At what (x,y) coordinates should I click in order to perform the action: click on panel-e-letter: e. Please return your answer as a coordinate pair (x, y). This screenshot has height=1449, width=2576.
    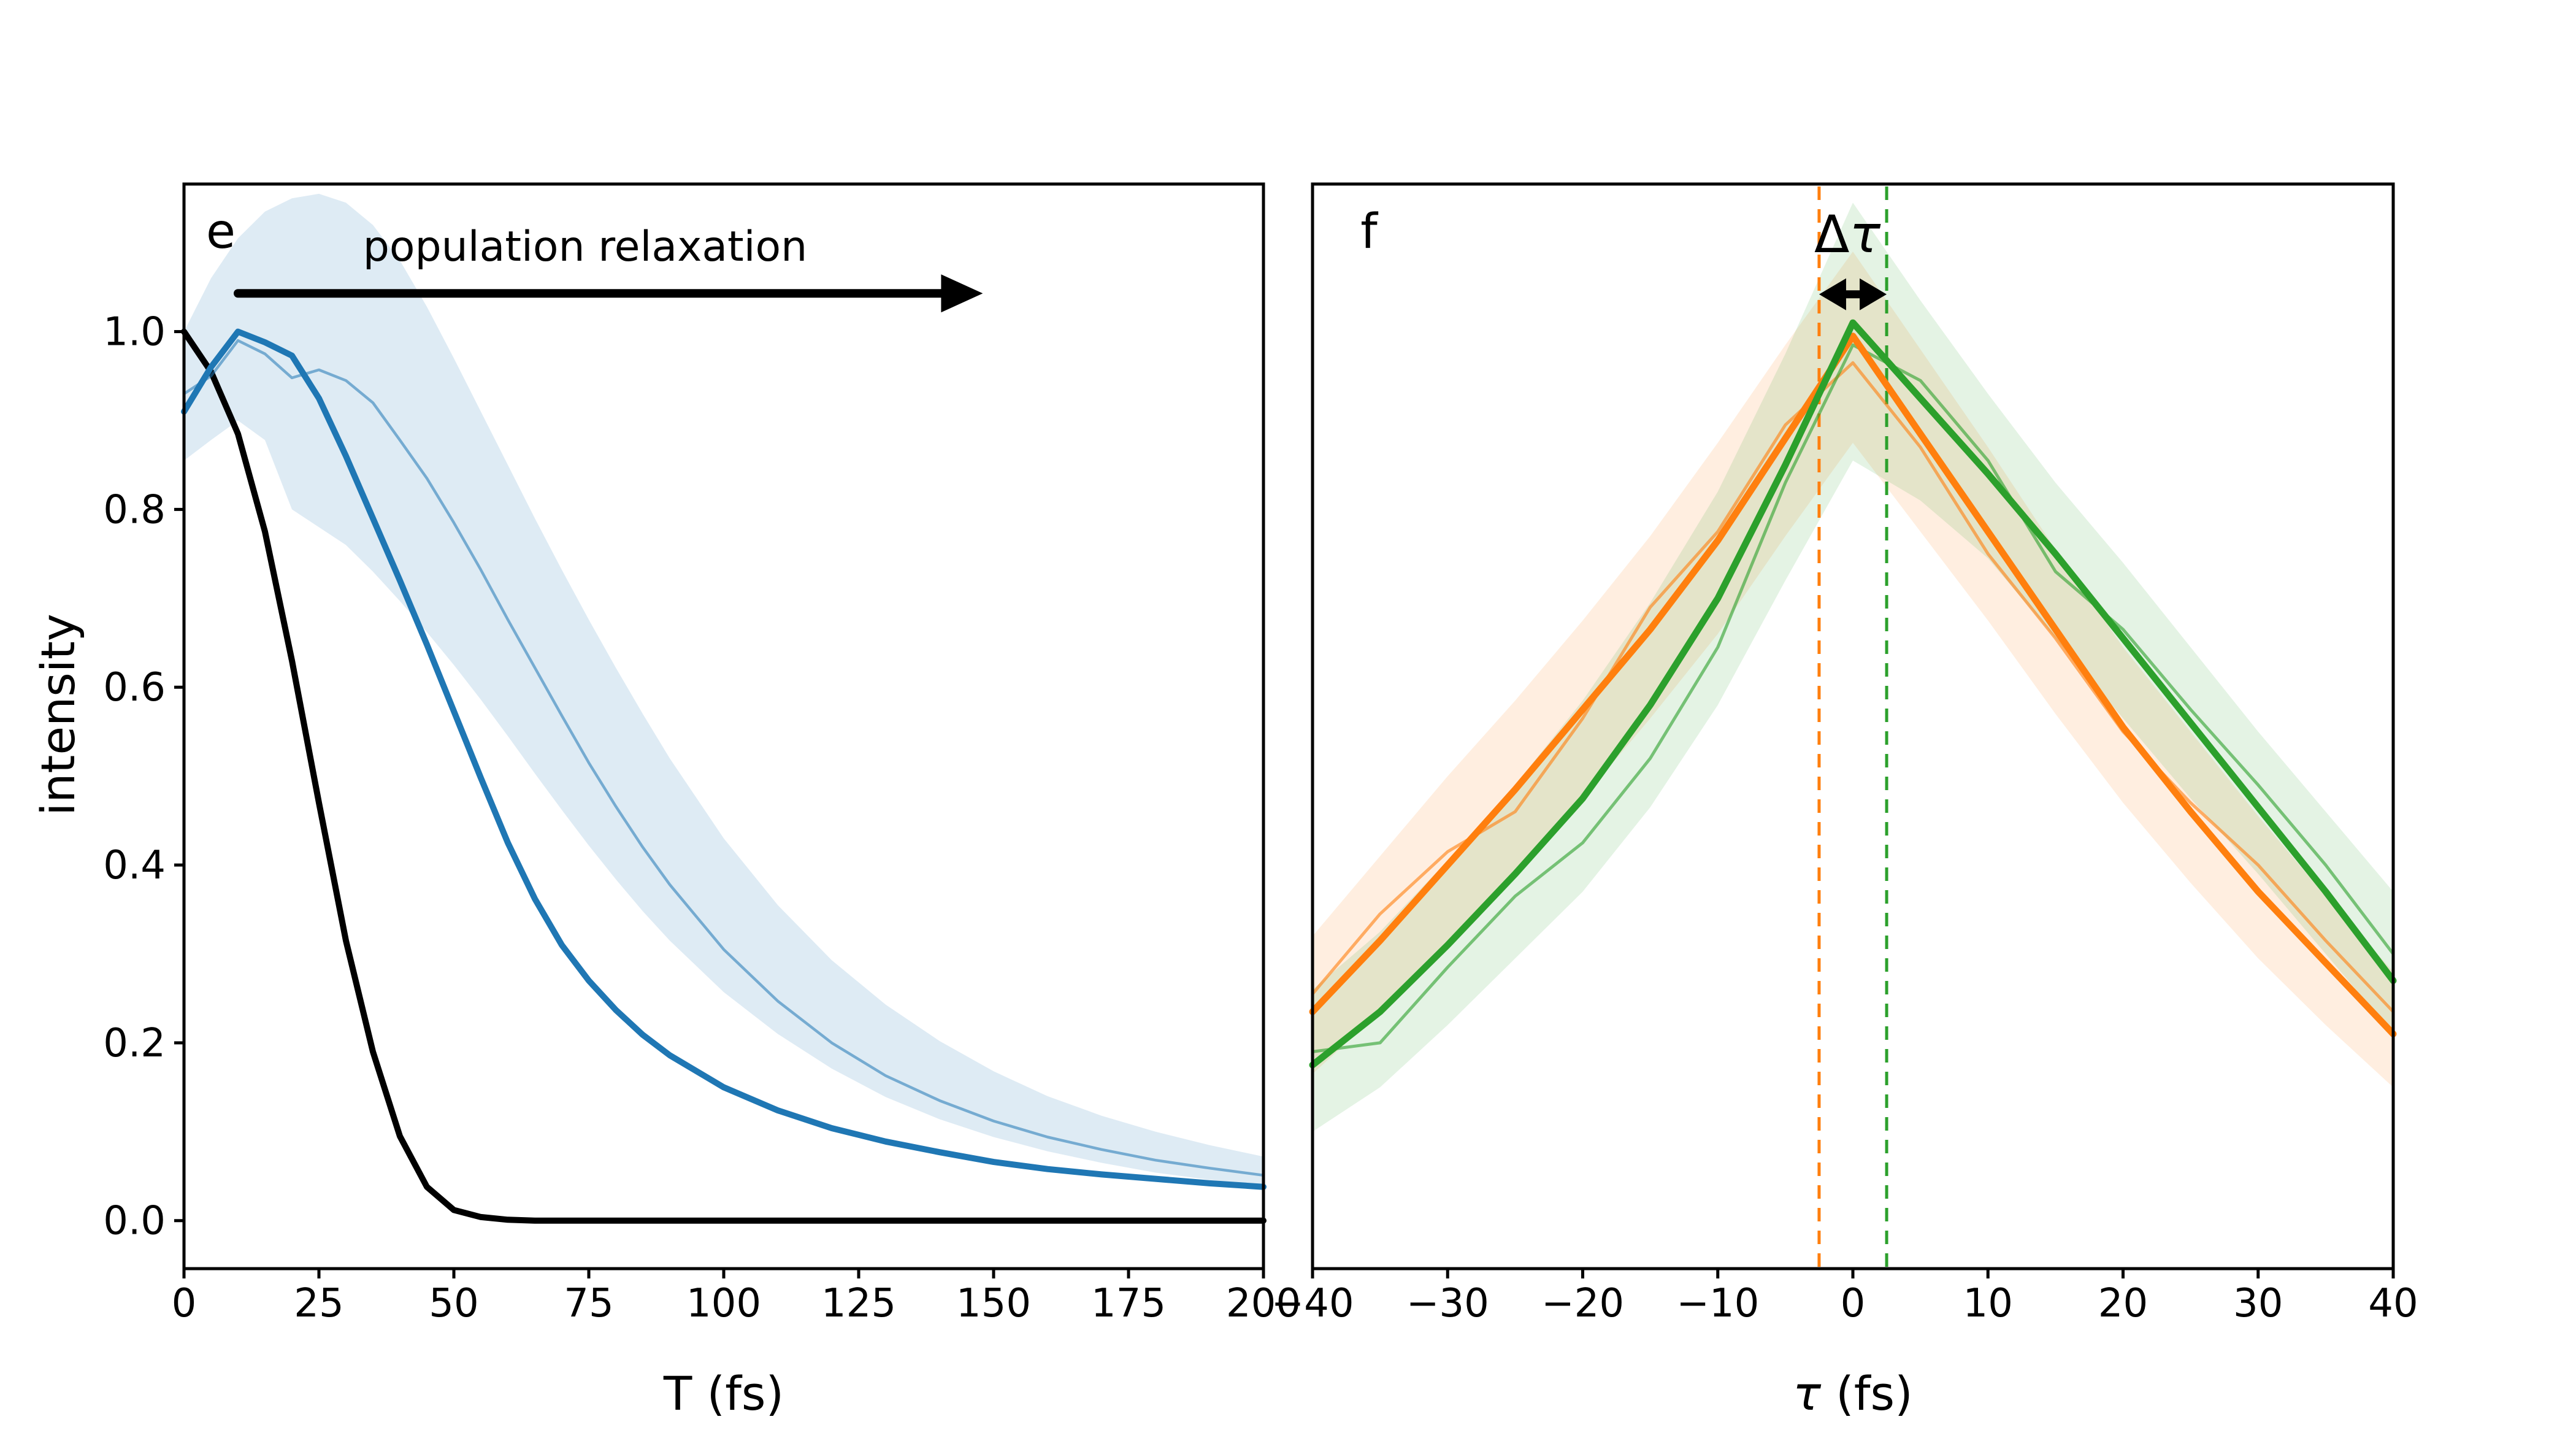
    Looking at the image, I should click on (221, 231).